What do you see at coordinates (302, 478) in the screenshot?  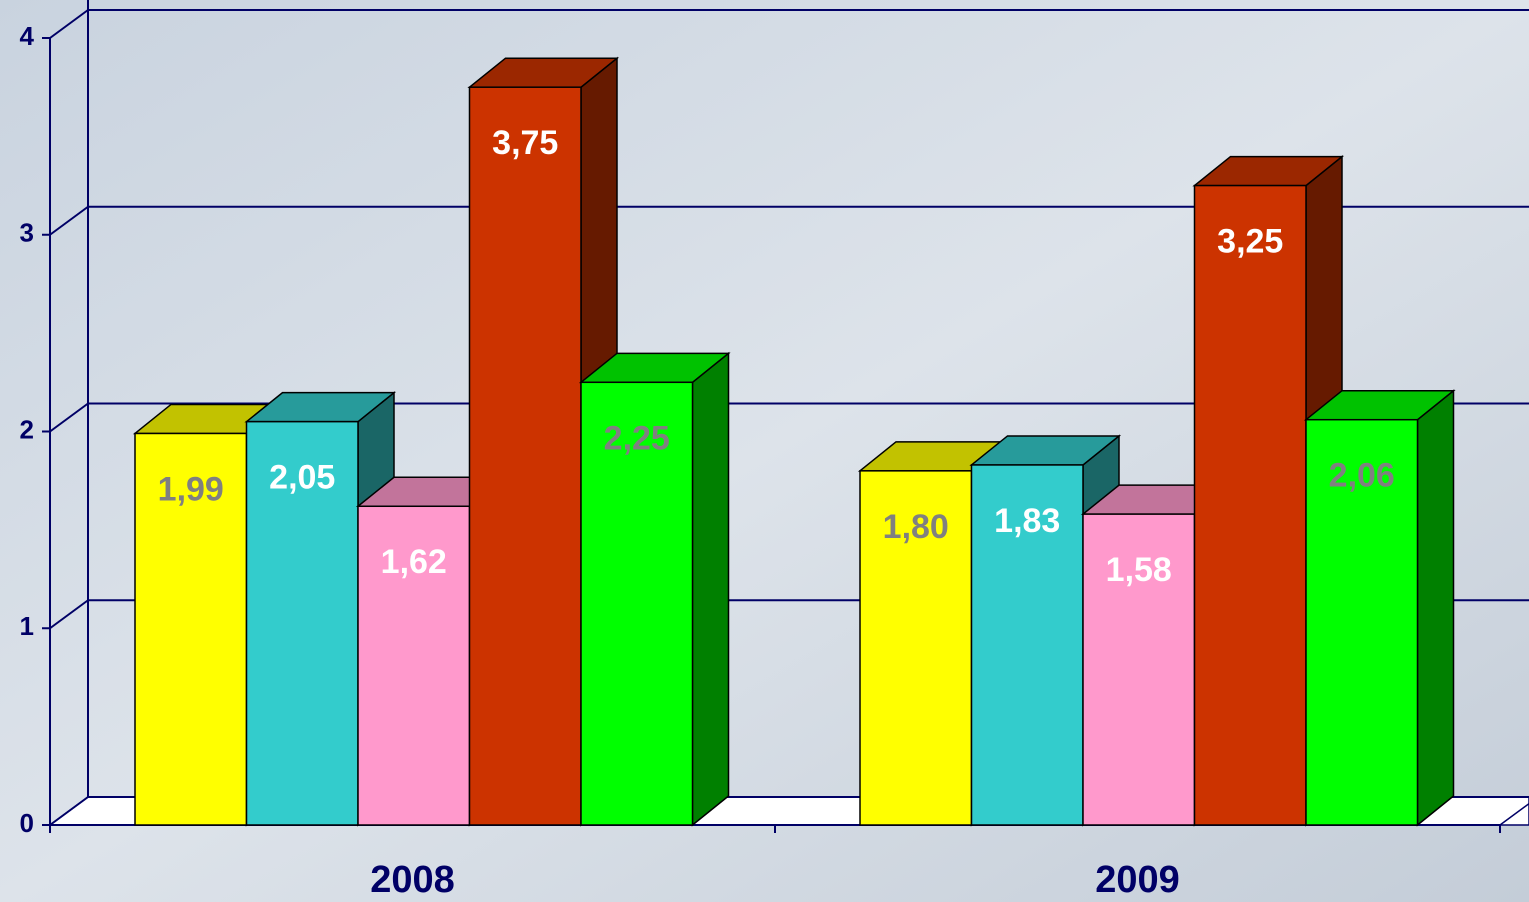 I see `value-label: 2,05` at bounding box center [302, 478].